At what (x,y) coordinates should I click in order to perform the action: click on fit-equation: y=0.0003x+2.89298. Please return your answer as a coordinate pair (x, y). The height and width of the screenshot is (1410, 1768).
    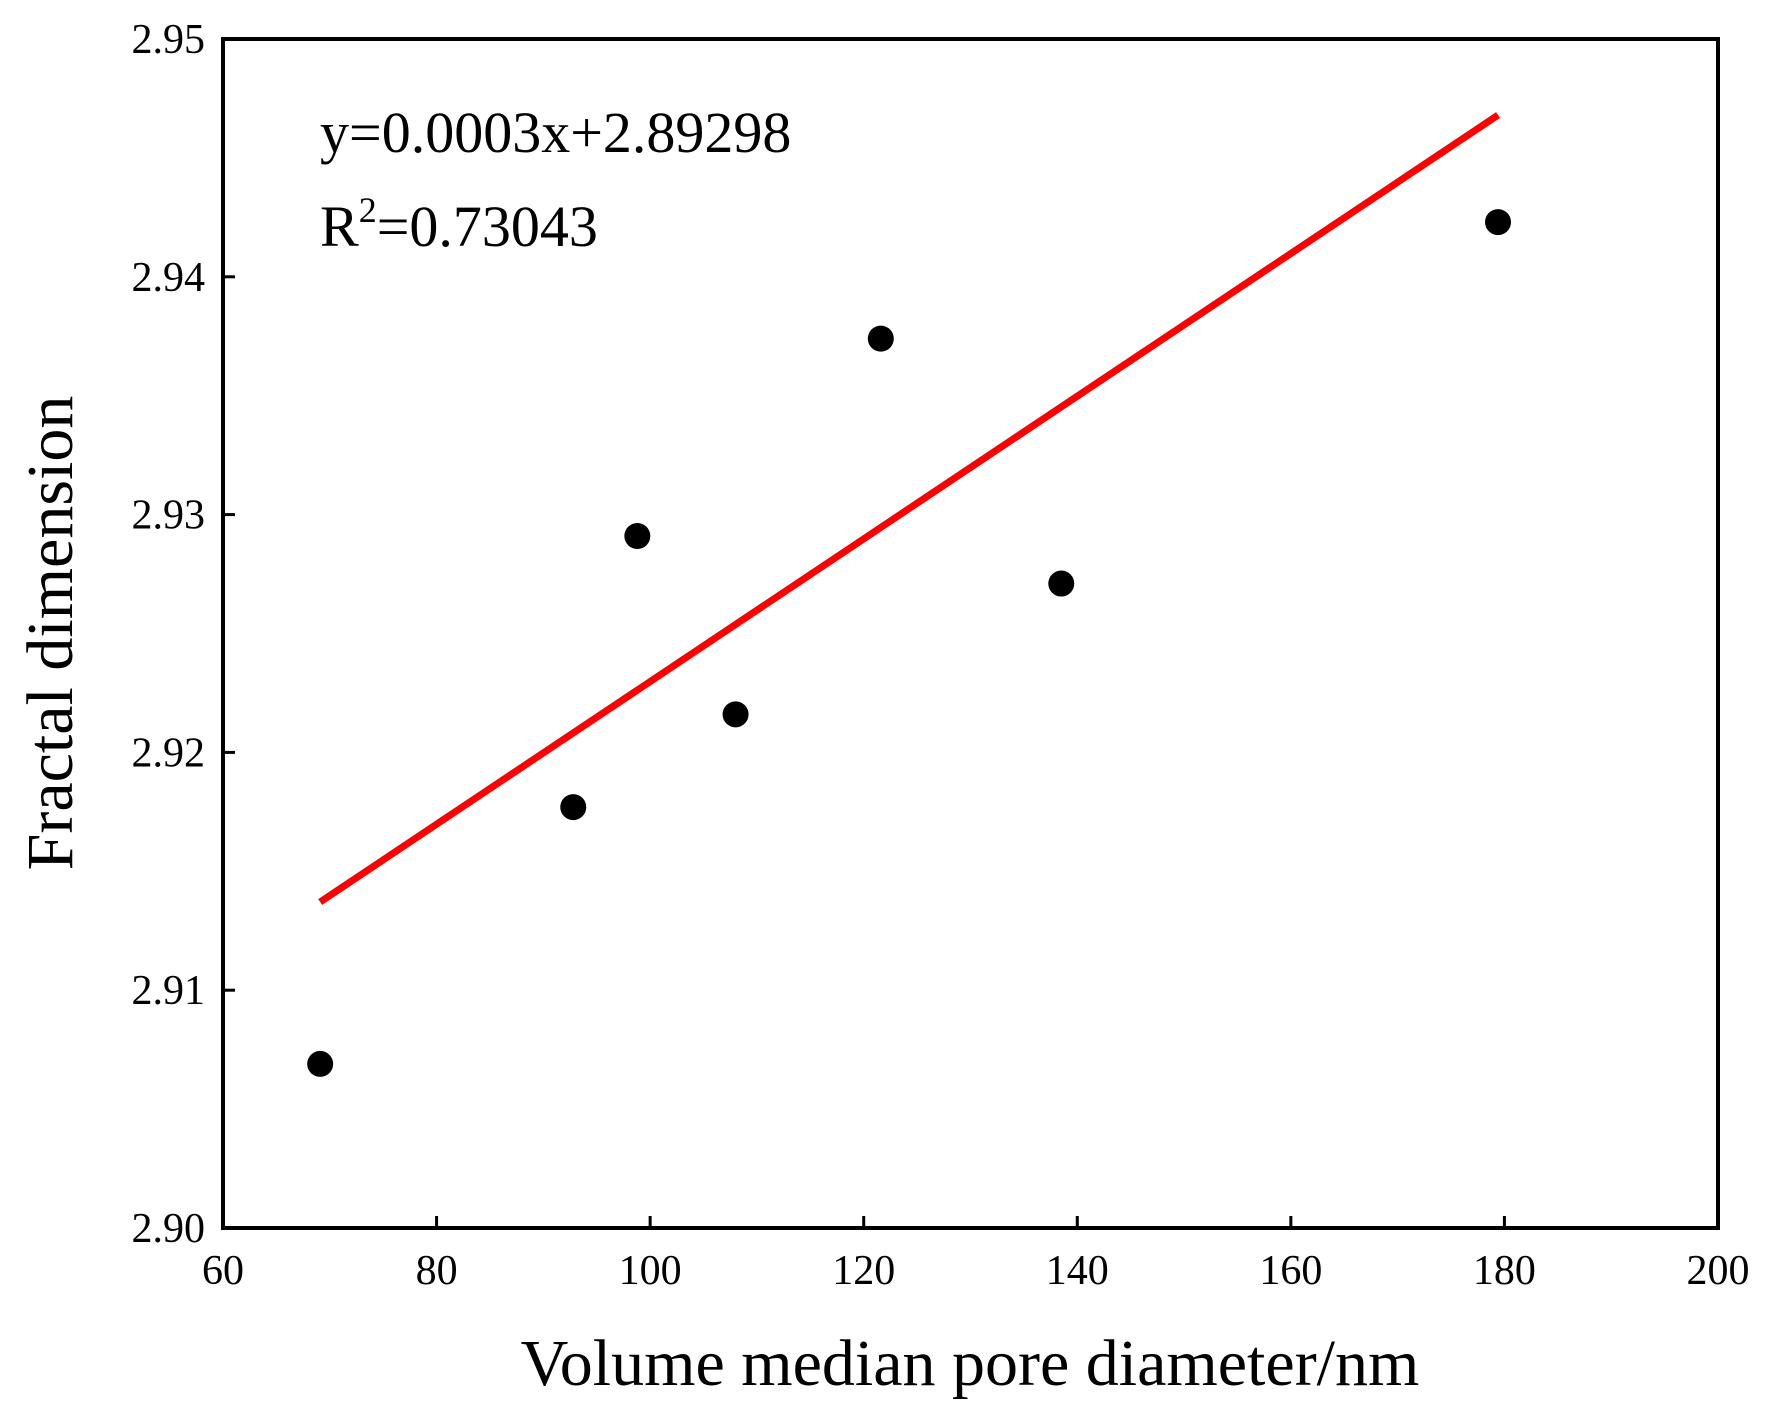
    Looking at the image, I should click on (555, 132).